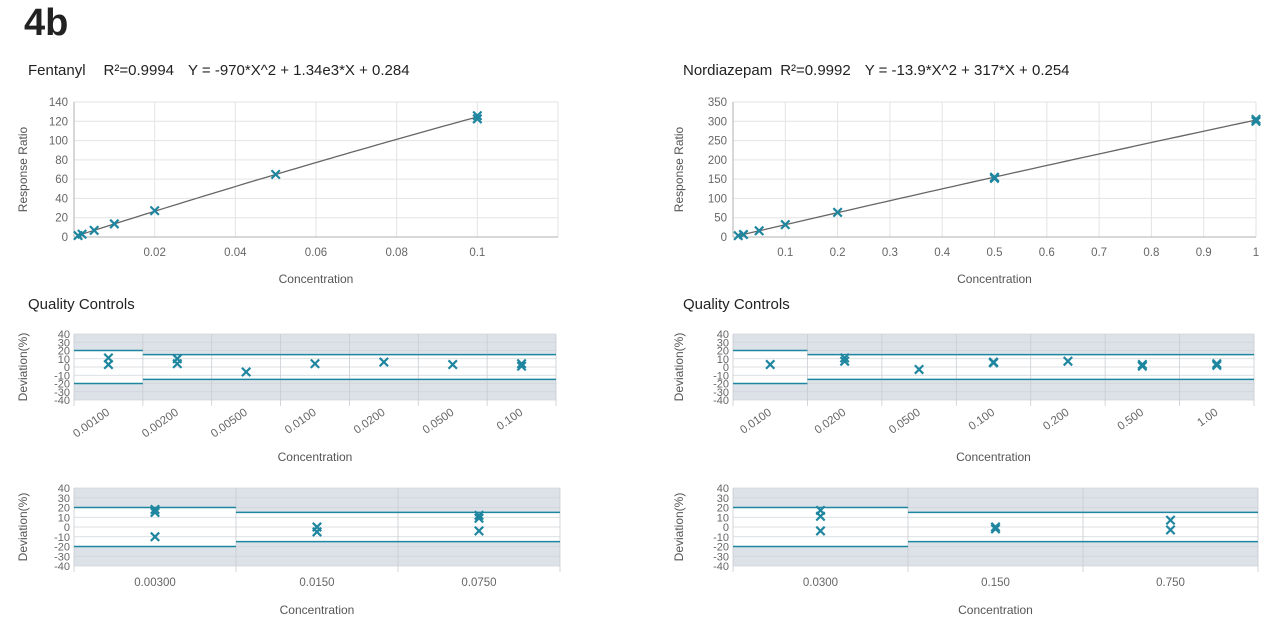 Image resolution: width=1280 pixels, height=641 pixels. What do you see at coordinates (728, 70) in the screenshot?
I see `nordiazepam-title-compound: Nordiazepam` at bounding box center [728, 70].